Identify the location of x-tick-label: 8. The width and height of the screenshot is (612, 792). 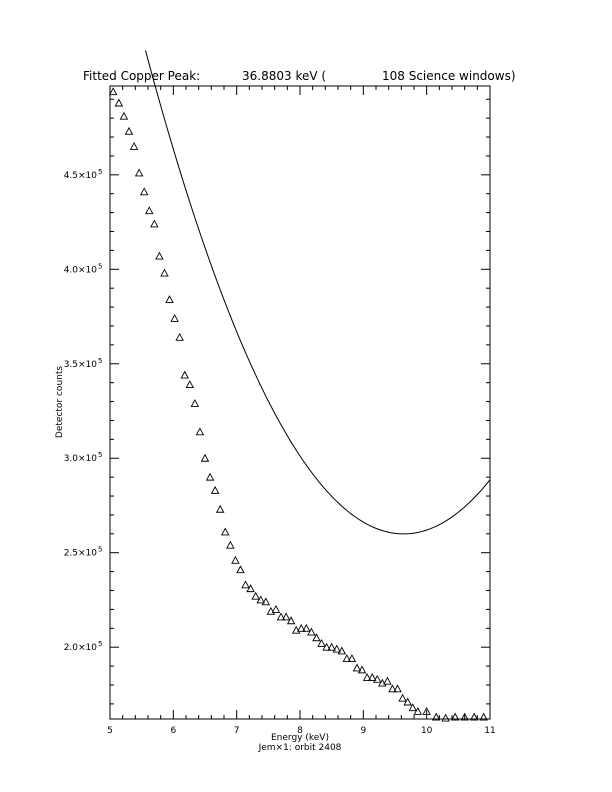
(300, 731).